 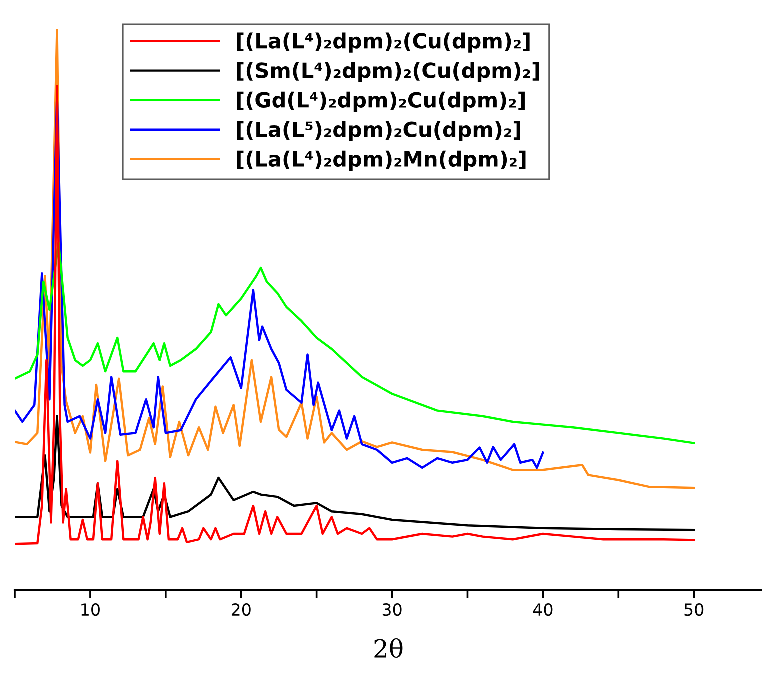 What do you see at coordinates (378, 131) in the screenshot?
I see `legend-label: [(La(L⁵)₂dpm)₂Cu(dpm)₂]` at bounding box center [378, 131].